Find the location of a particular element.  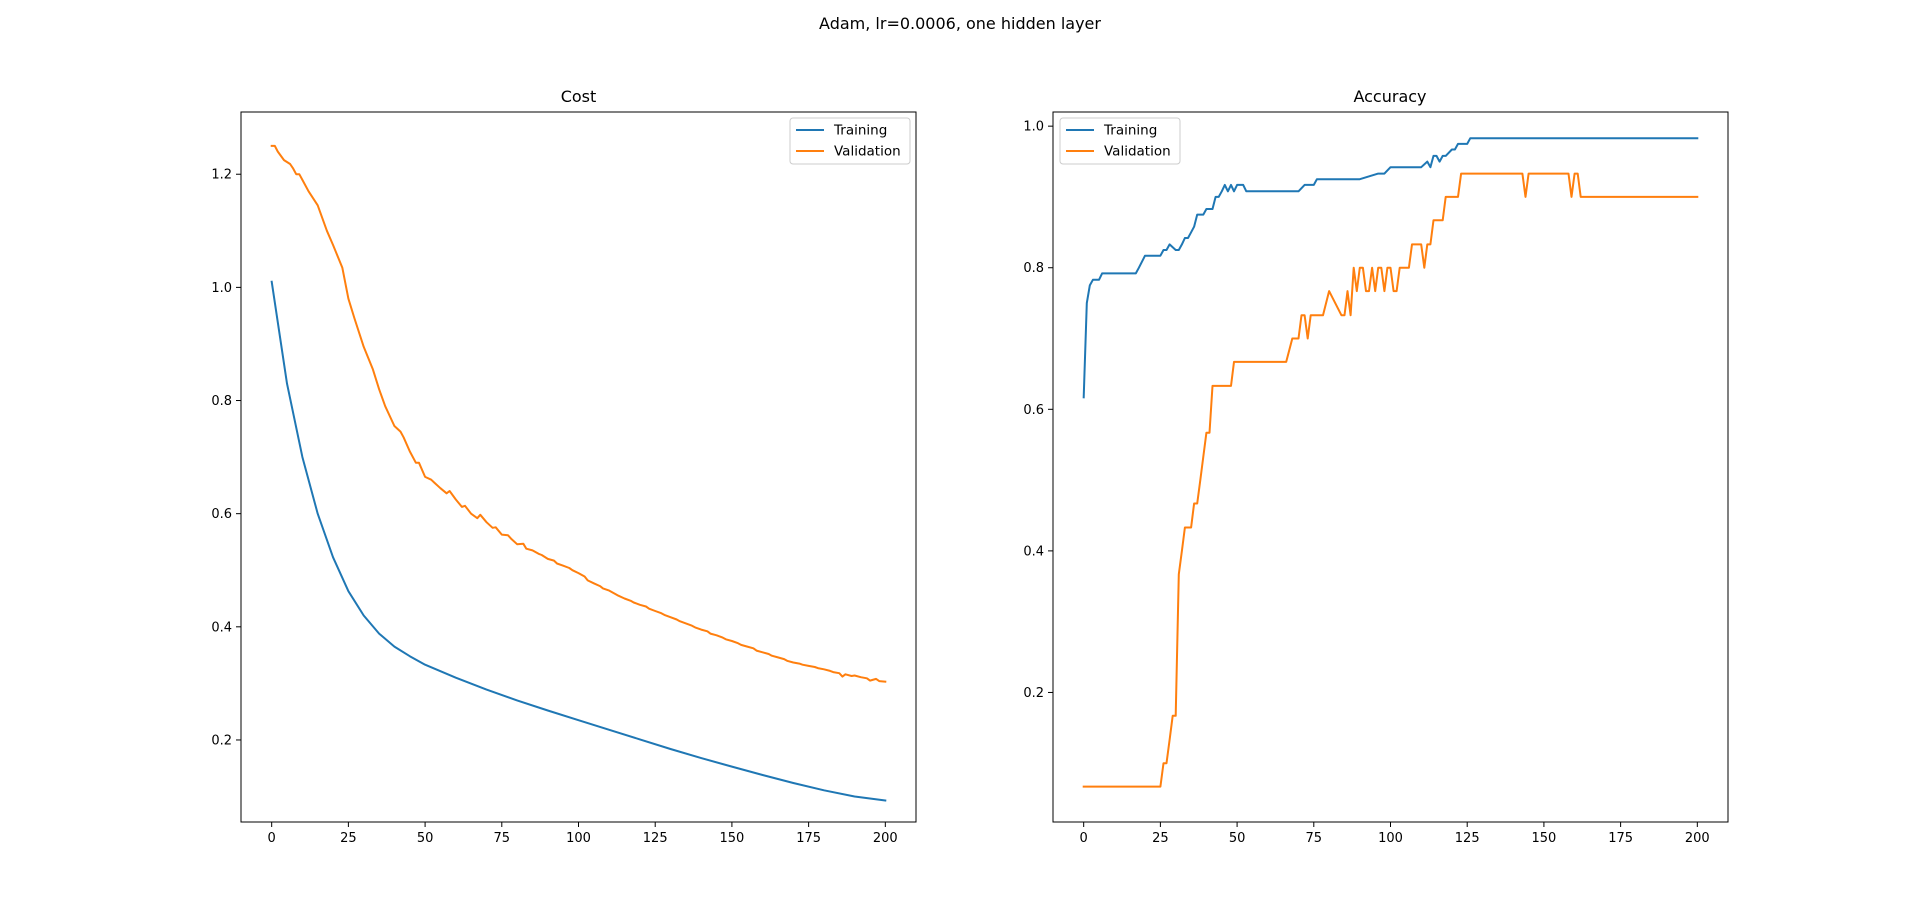

cost-ytick-label: 0.2 is located at coordinates (221, 740).